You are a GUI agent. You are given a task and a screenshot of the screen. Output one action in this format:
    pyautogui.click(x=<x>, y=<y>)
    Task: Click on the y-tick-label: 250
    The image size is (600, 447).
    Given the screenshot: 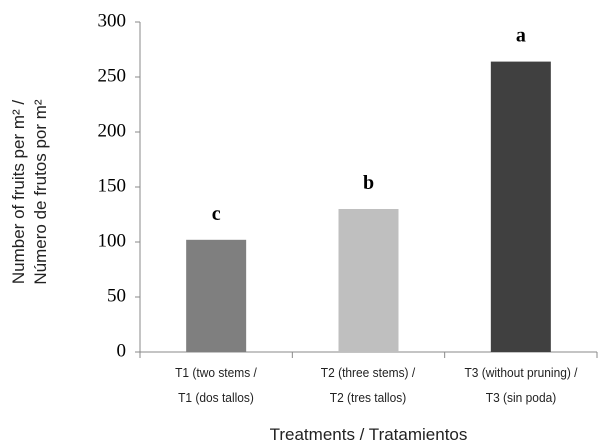 What is the action you would take?
    pyautogui.click(x=112, y=75)
    